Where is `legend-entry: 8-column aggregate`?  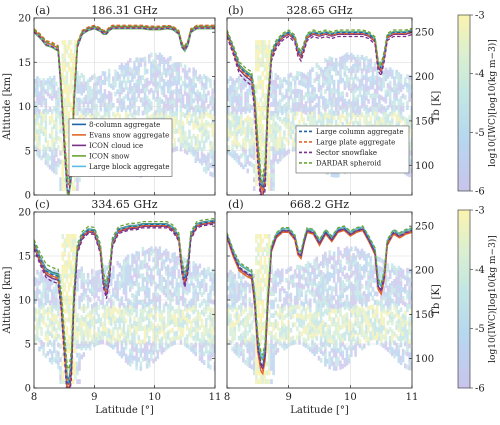
legend-entry: 8-column aggregate is located at coordinates (124, 125).